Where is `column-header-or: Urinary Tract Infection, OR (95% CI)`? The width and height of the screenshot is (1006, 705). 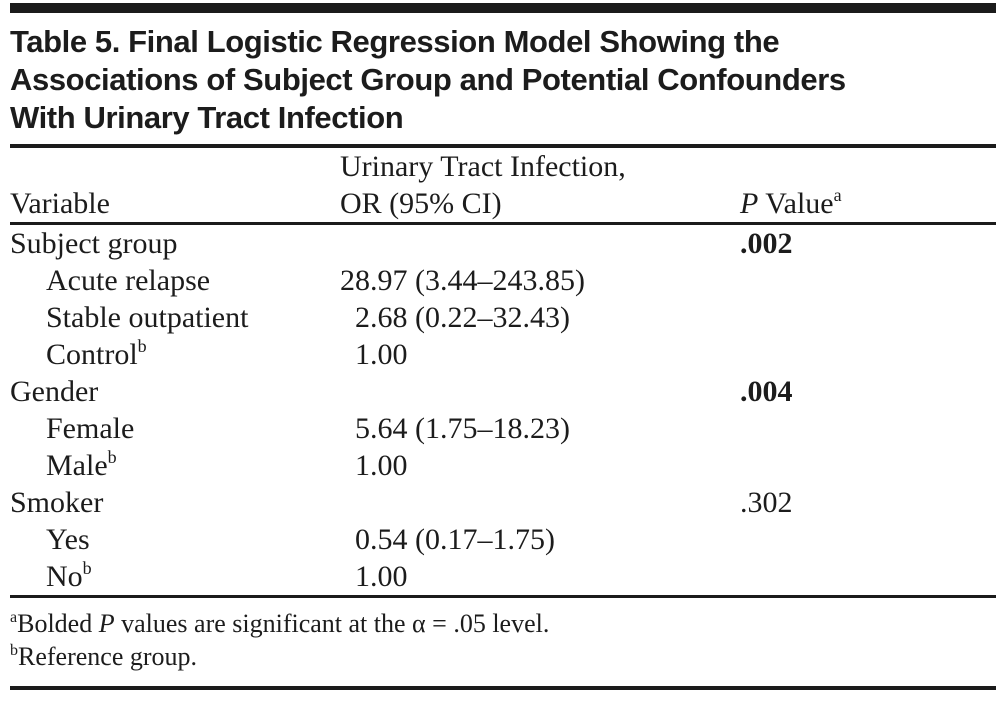
column-header-or: Urinary Tract Infection, OR (95% CI) is located at coordinates (540, 186).